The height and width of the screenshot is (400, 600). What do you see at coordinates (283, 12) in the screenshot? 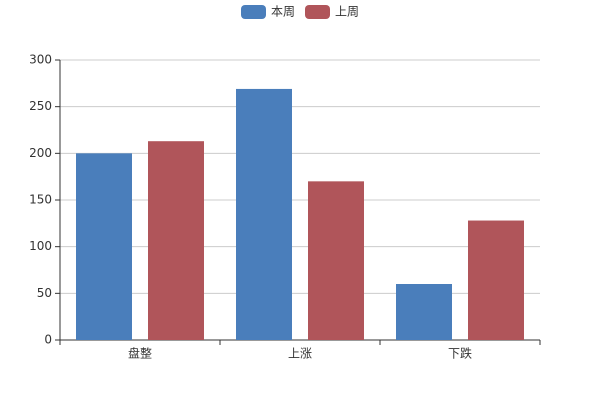
I see `legend-label: 本周` at bounding box center [283, 12].